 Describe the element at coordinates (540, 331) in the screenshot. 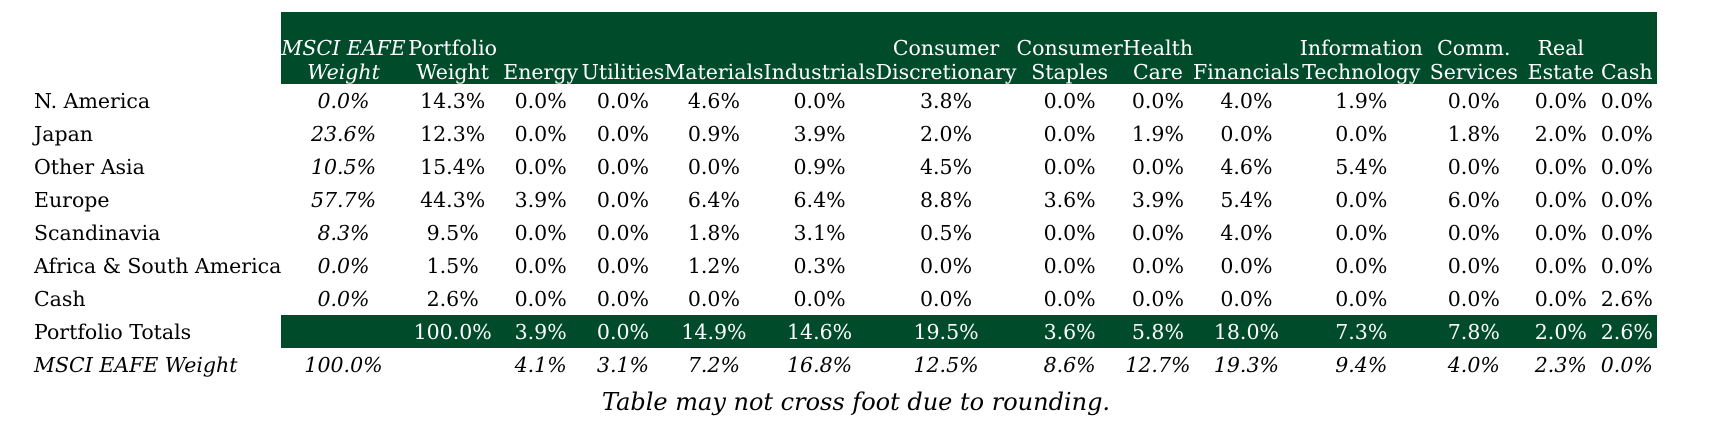

I see `table-cell: 3.9%` at that location.